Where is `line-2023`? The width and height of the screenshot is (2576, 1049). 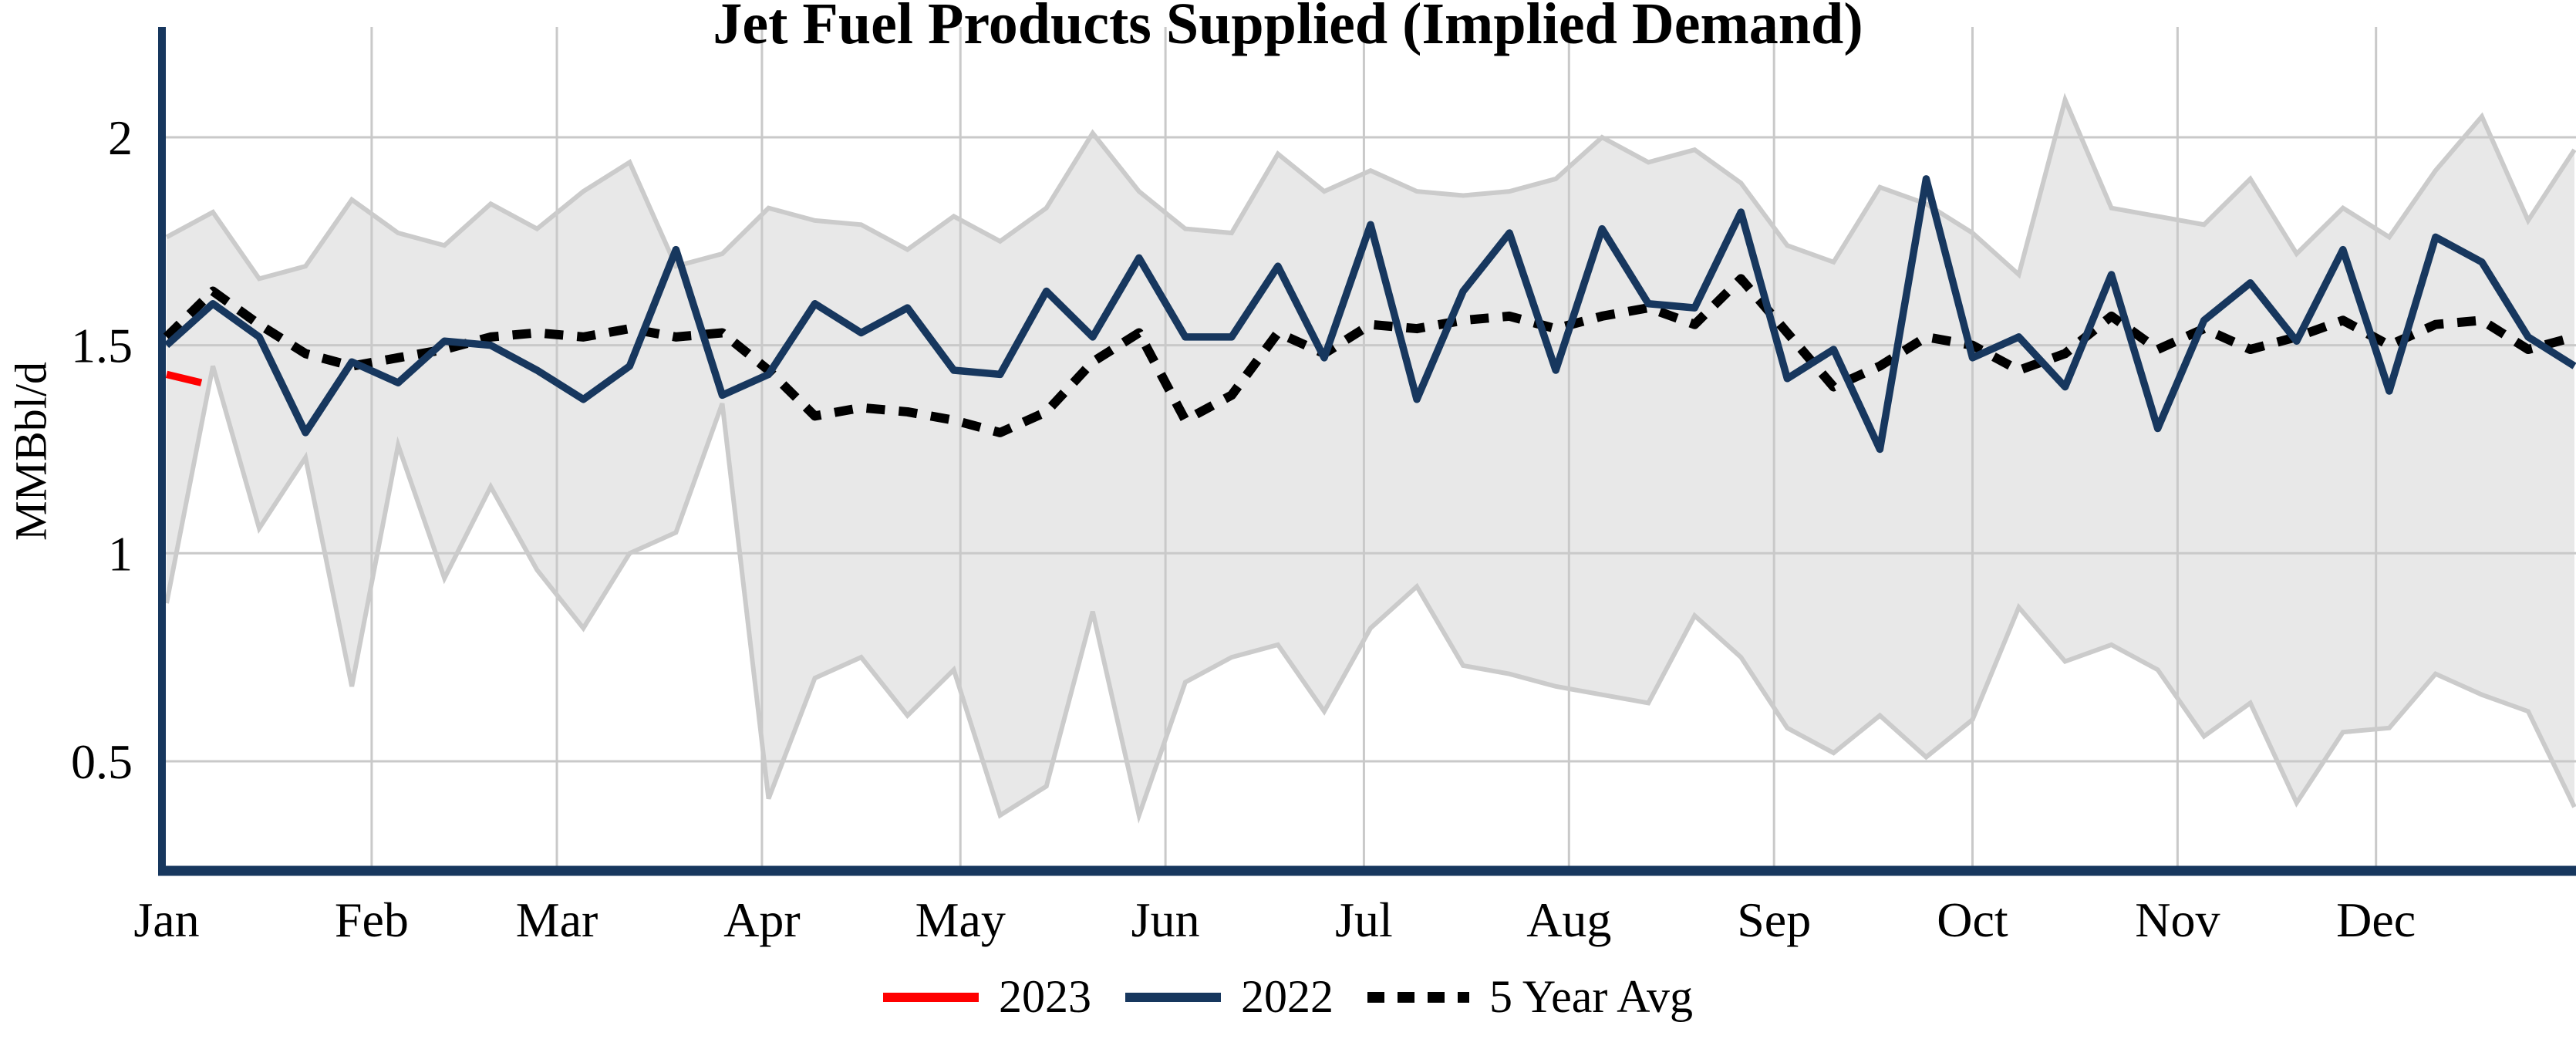
line-2023 is located at coordinates (184, 378).